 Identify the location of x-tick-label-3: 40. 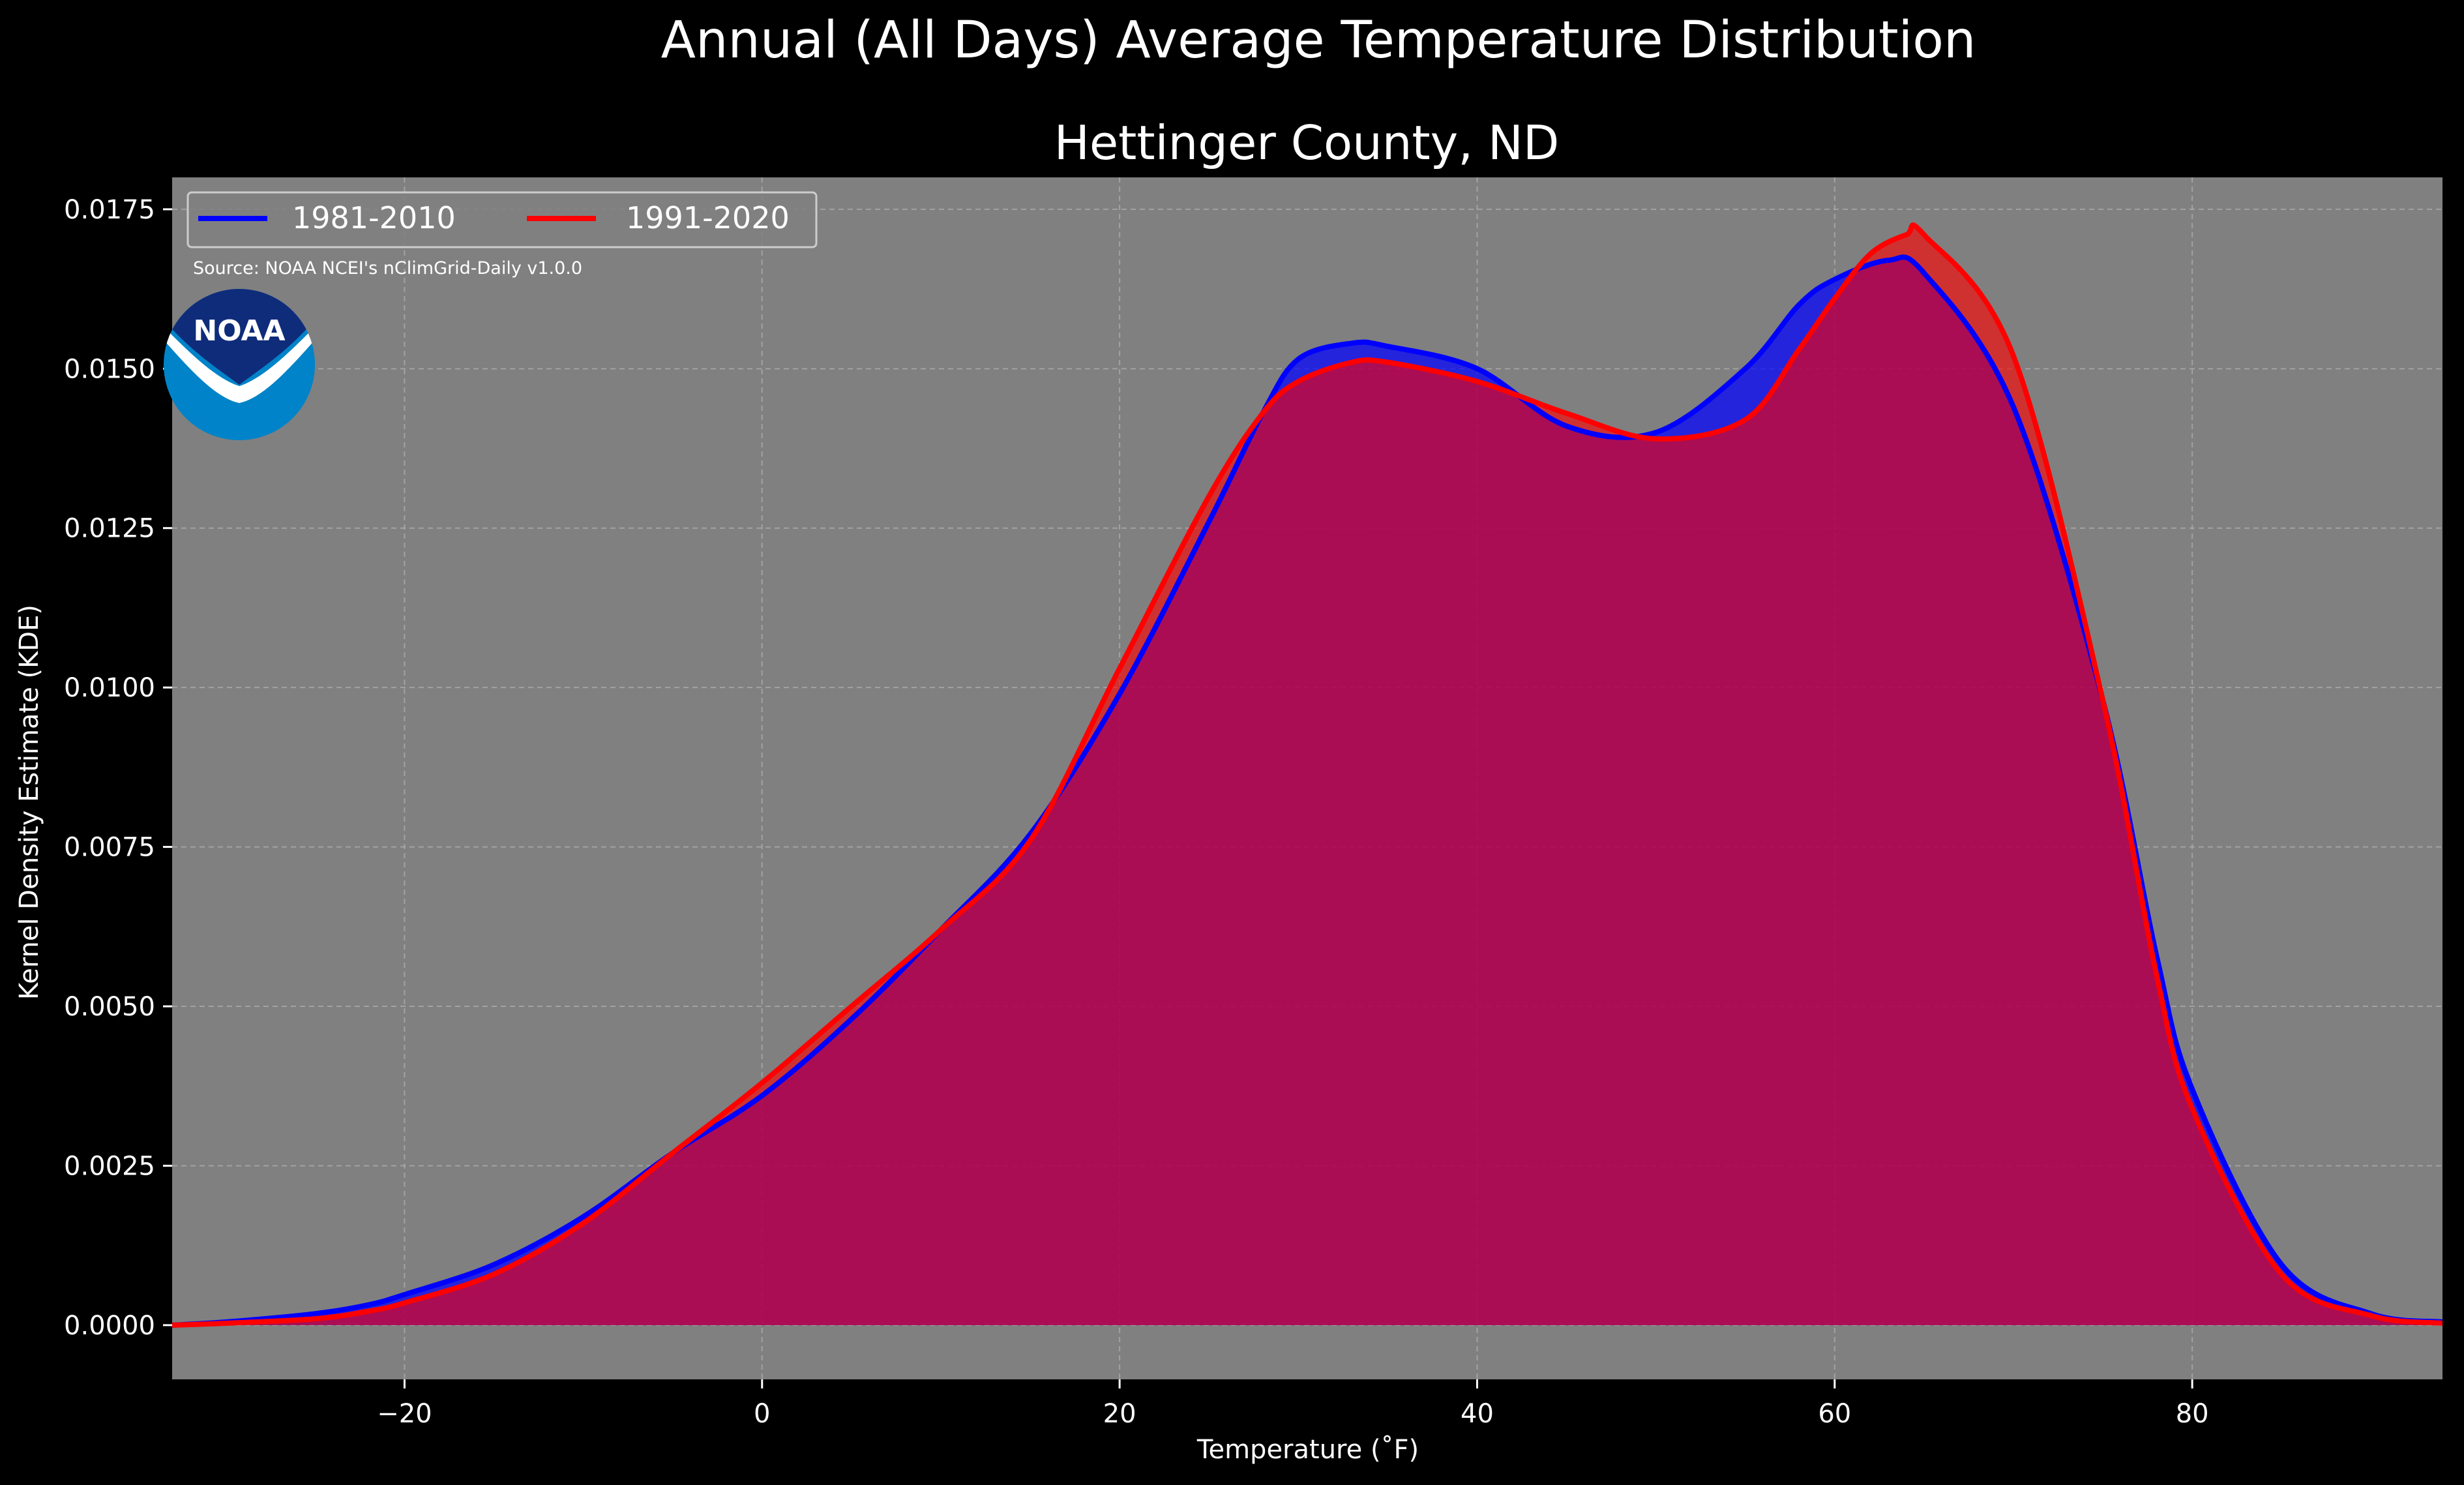
(1477, 1414).